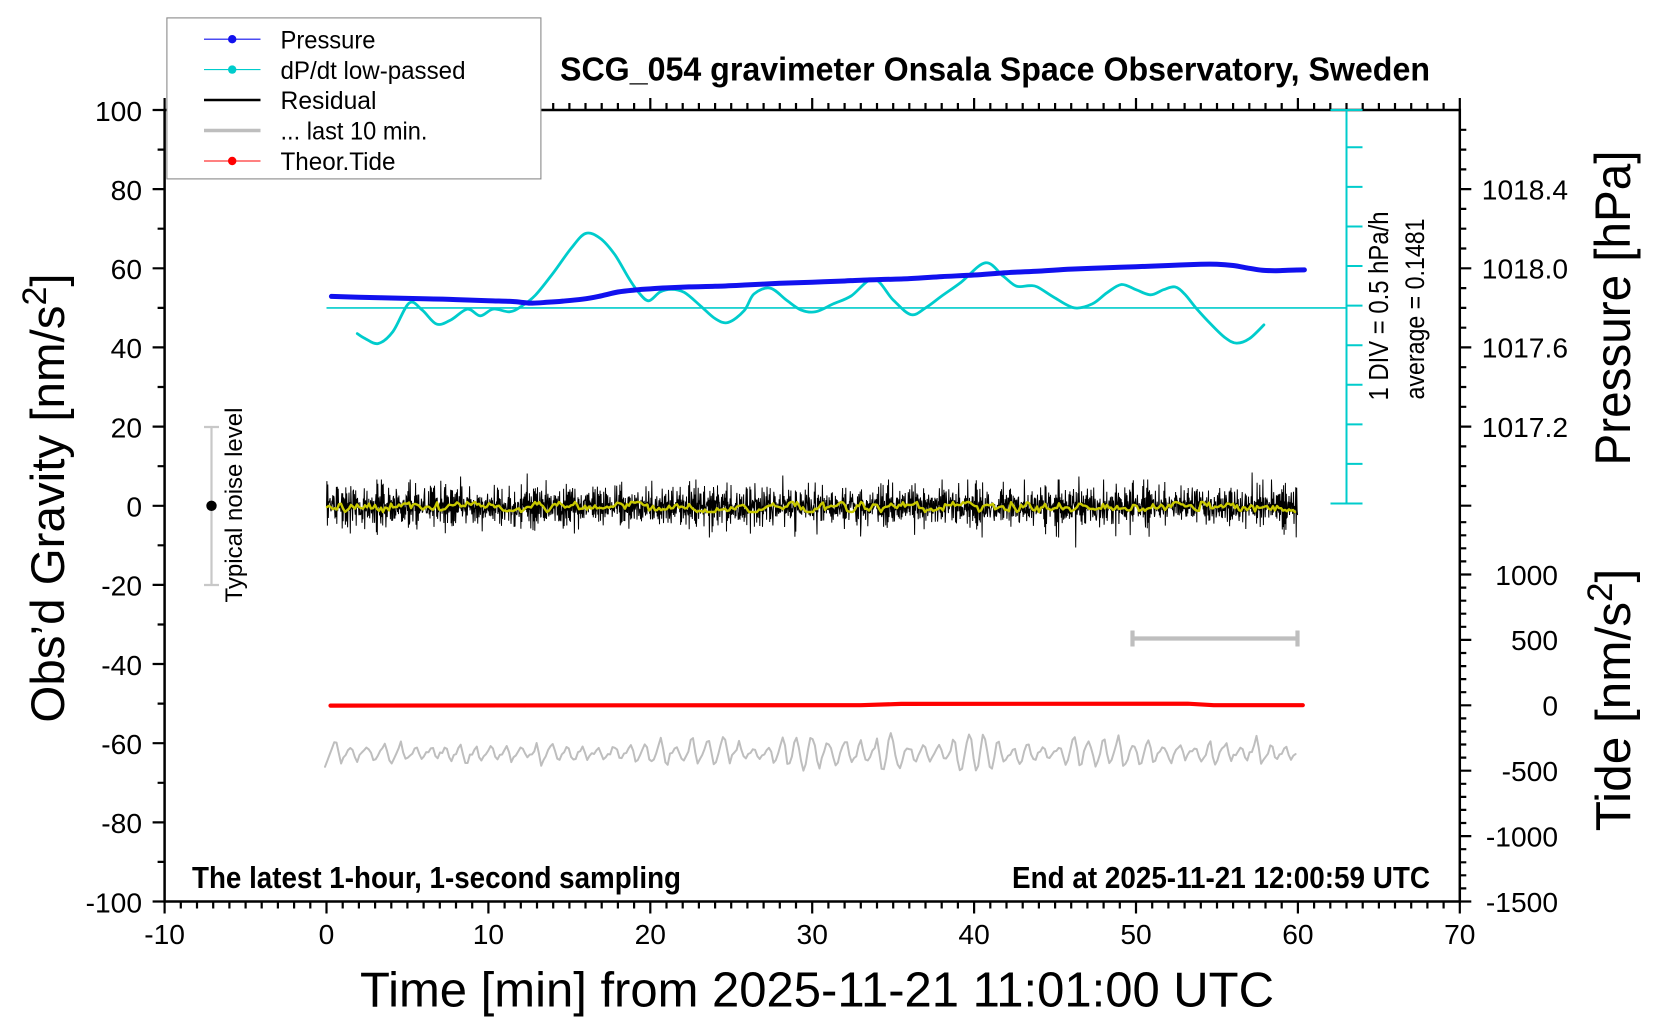 This screenshot has width=1660, height=1025. I want to click on svg-text: -1000, so click(1522, 836).